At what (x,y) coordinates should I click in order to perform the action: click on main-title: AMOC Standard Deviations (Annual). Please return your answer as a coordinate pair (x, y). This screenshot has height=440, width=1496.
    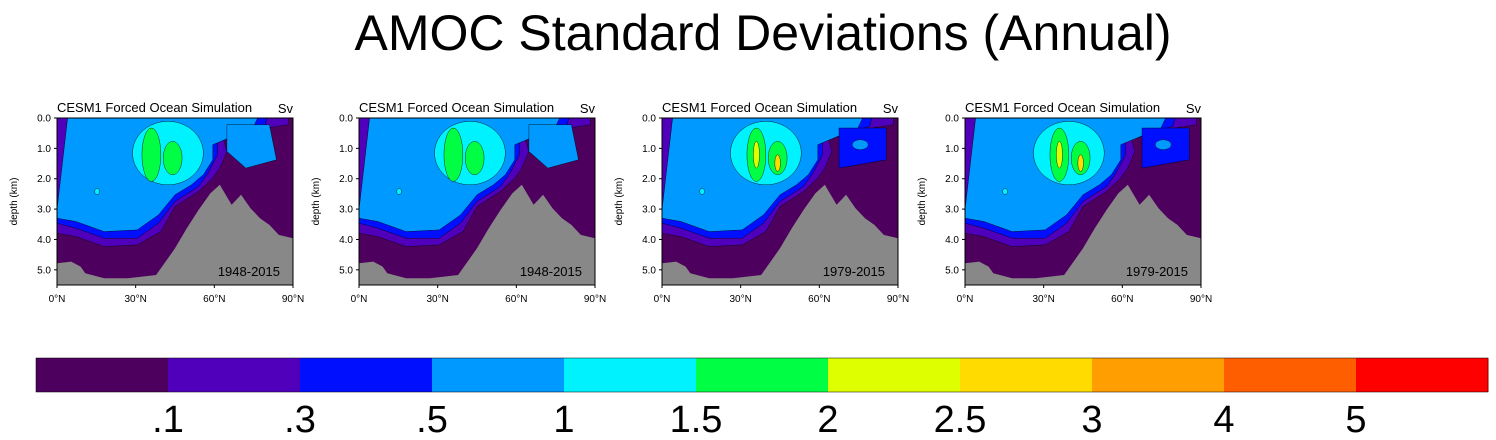
    Looking at the image, I should click on (763, 33).